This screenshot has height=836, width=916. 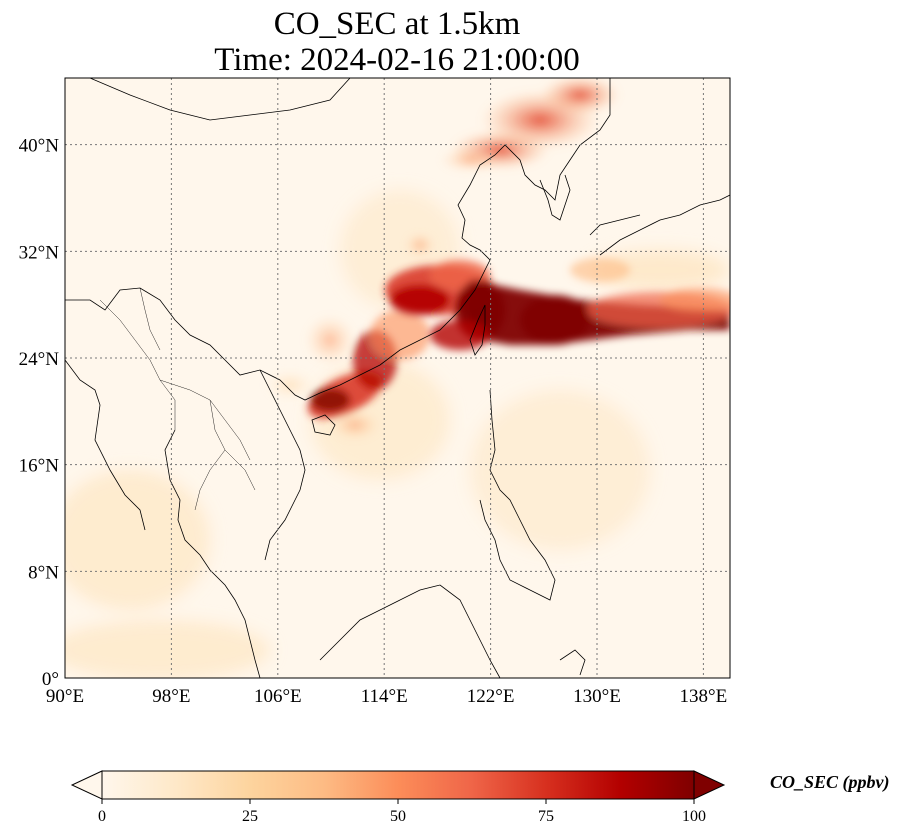 I want to click on lon-tick-label: 122°E, so click(x=491, y=696).